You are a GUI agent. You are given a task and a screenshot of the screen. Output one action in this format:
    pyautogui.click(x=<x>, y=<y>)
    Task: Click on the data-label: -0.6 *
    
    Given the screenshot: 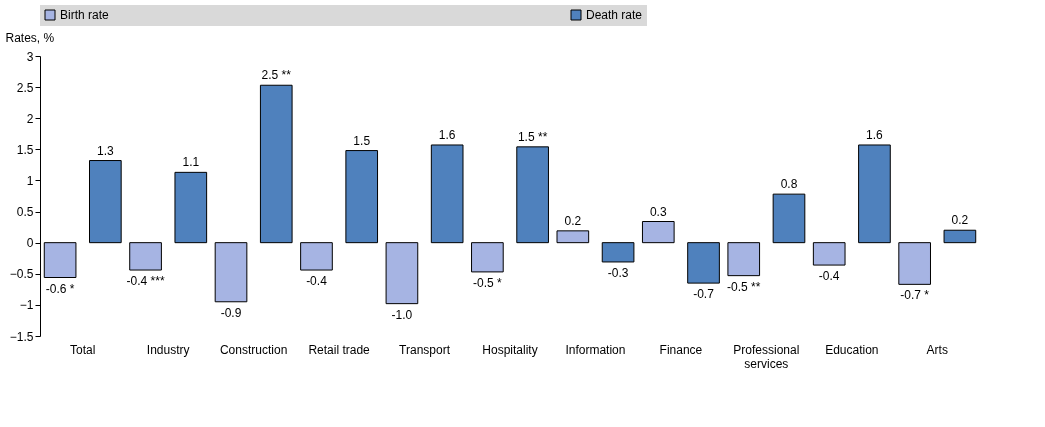 What is the action you would take?
    pyautogui.click(x=60, y=288)
    